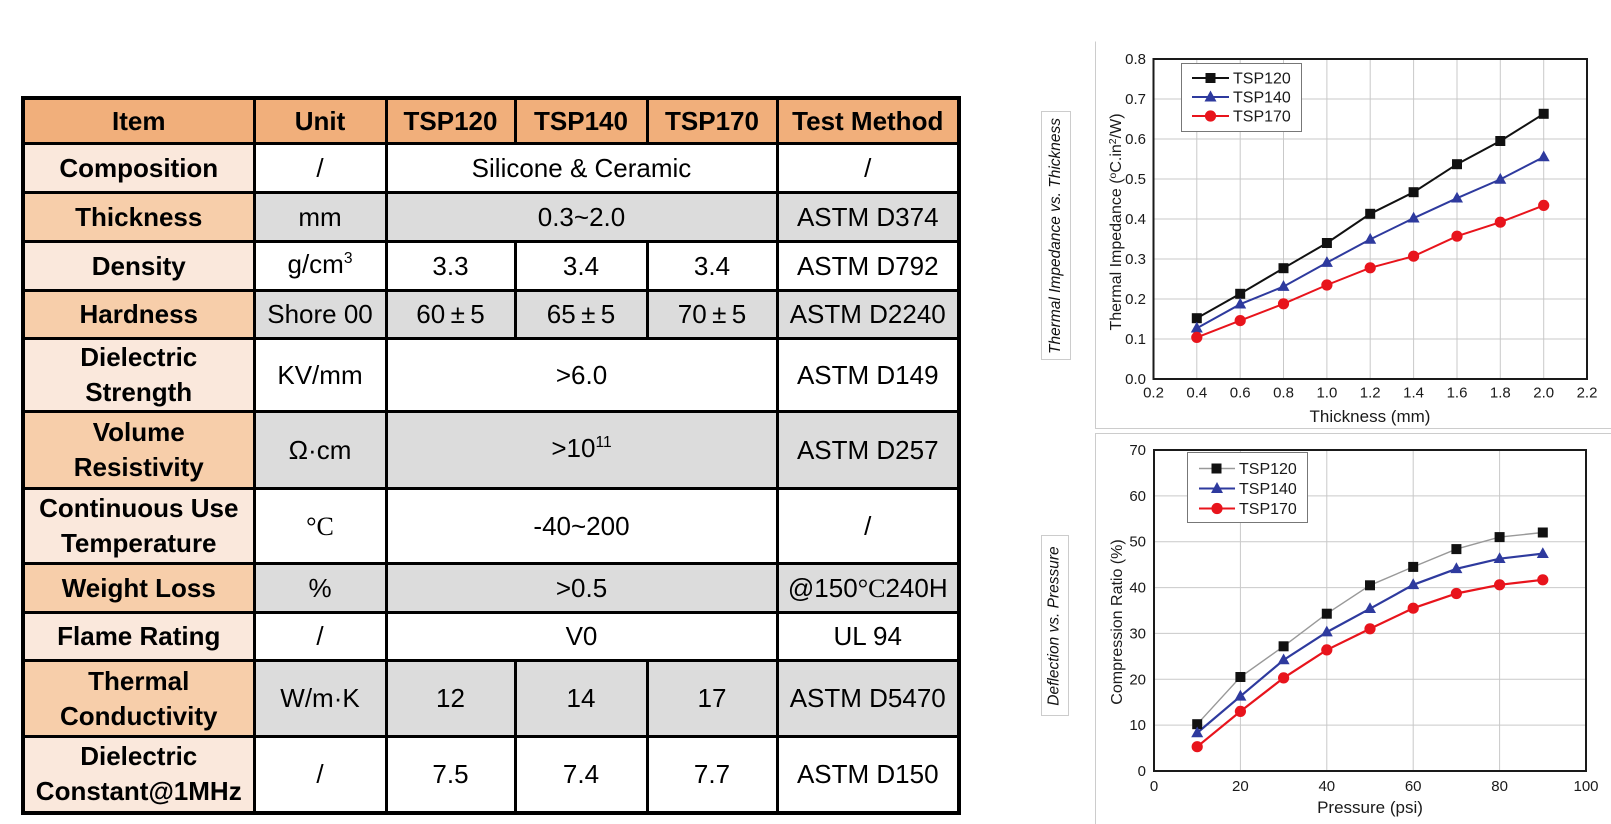 This screenshot has width=1611, height=824. What do you see at coordinates (1135, 179) in the screenshot?
I see `svg-text: 0.5` at bounding box center [1135, 179].